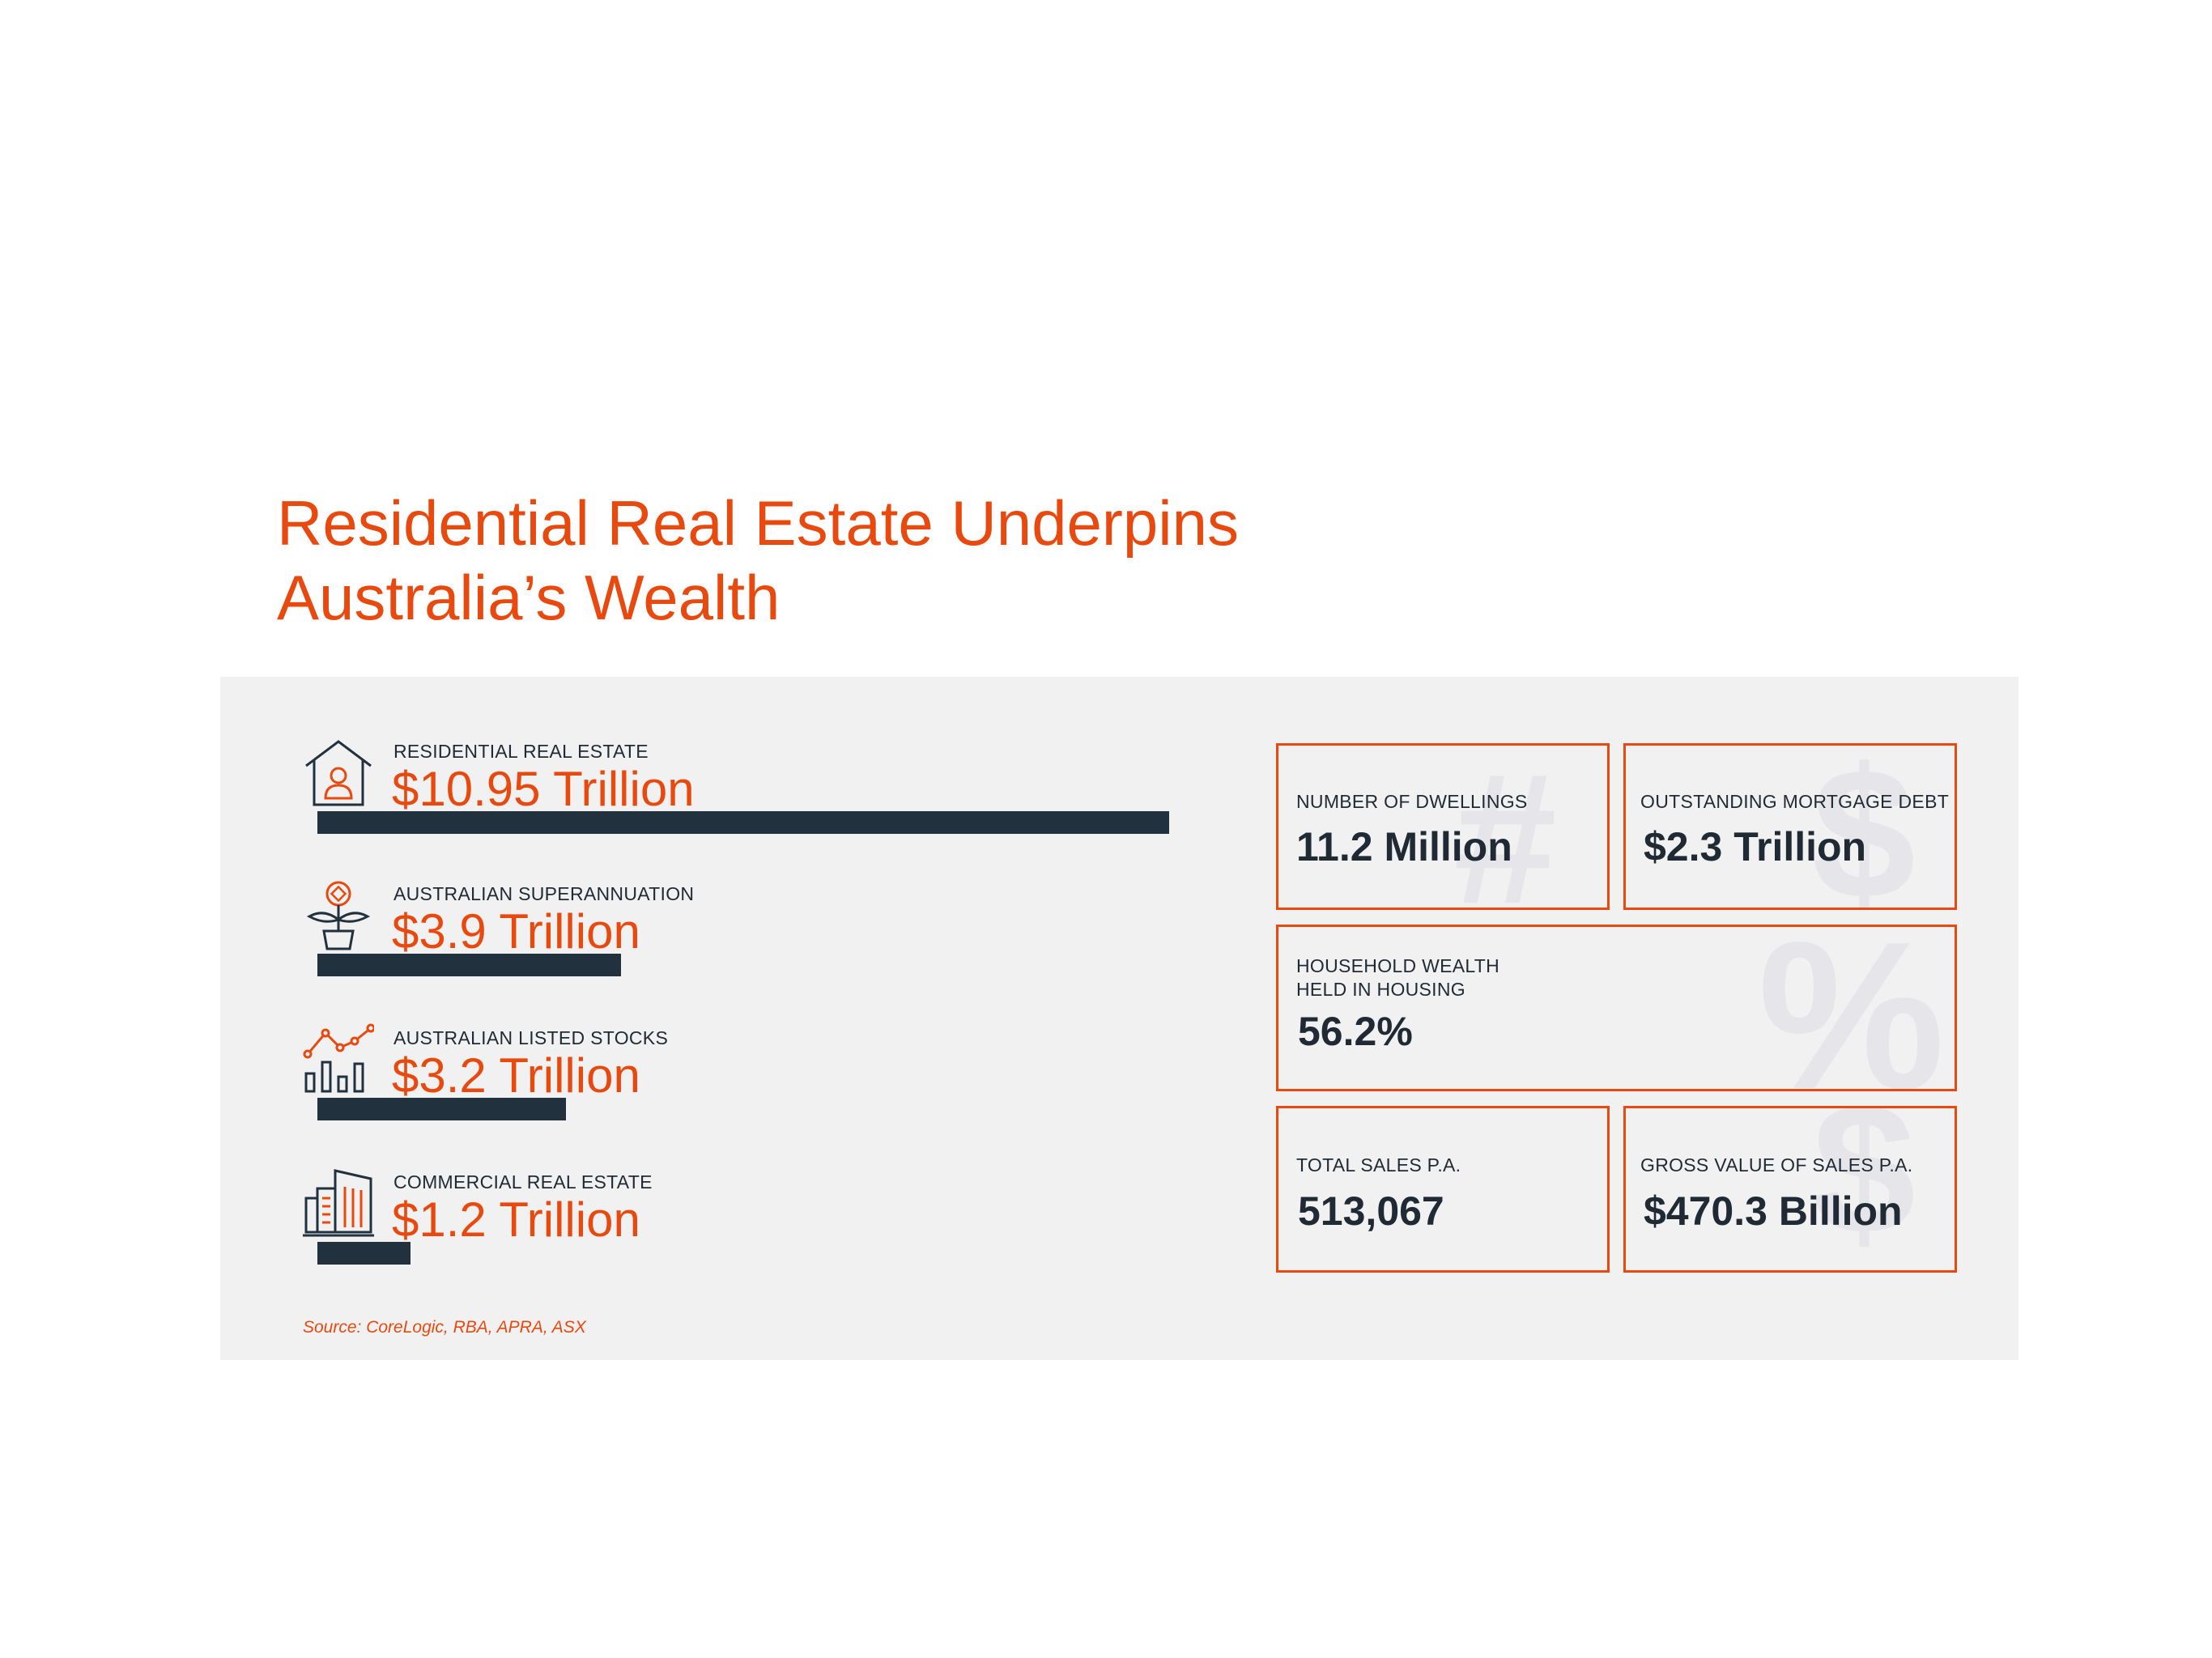 Image resolution: width=2212 pixels, height=1658 pixels. What do you see at coordinates (1398, 965) in the screenshot?
I see `stat-label-line-1: HOUSEHOLD WEALTH` at bounding box center [1398, 965].